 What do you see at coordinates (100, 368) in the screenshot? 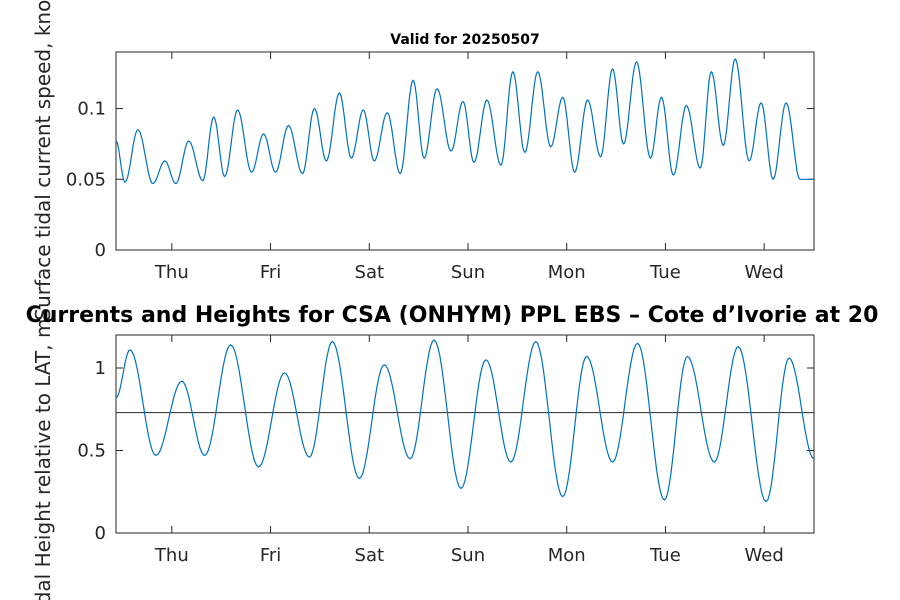
I see `y-tick-label: 1` at bounding box center [100, 368].